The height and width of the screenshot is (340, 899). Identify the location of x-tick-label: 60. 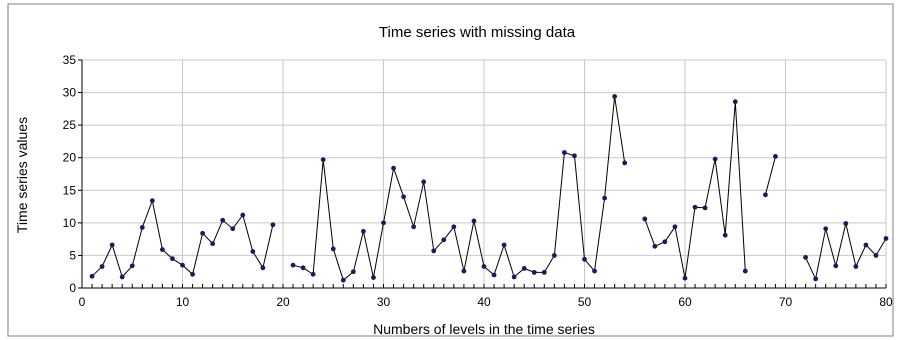
(685, 302).